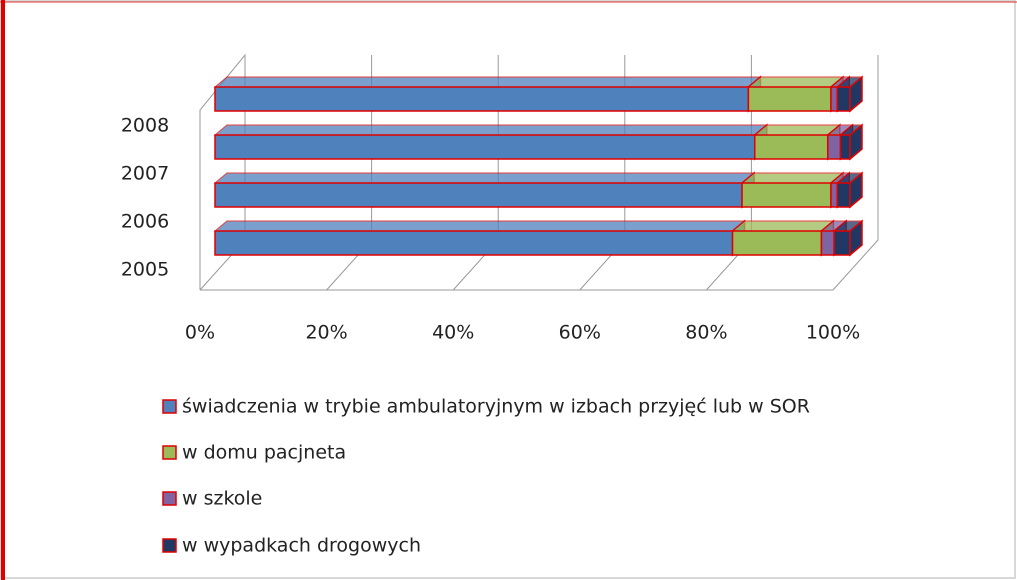 Image resolution: width=1017 pixels, height=580 pixels. Describe the element at coordinates (453, 333) in the screenshot. I see `x-tick-label: 40%` at that location.